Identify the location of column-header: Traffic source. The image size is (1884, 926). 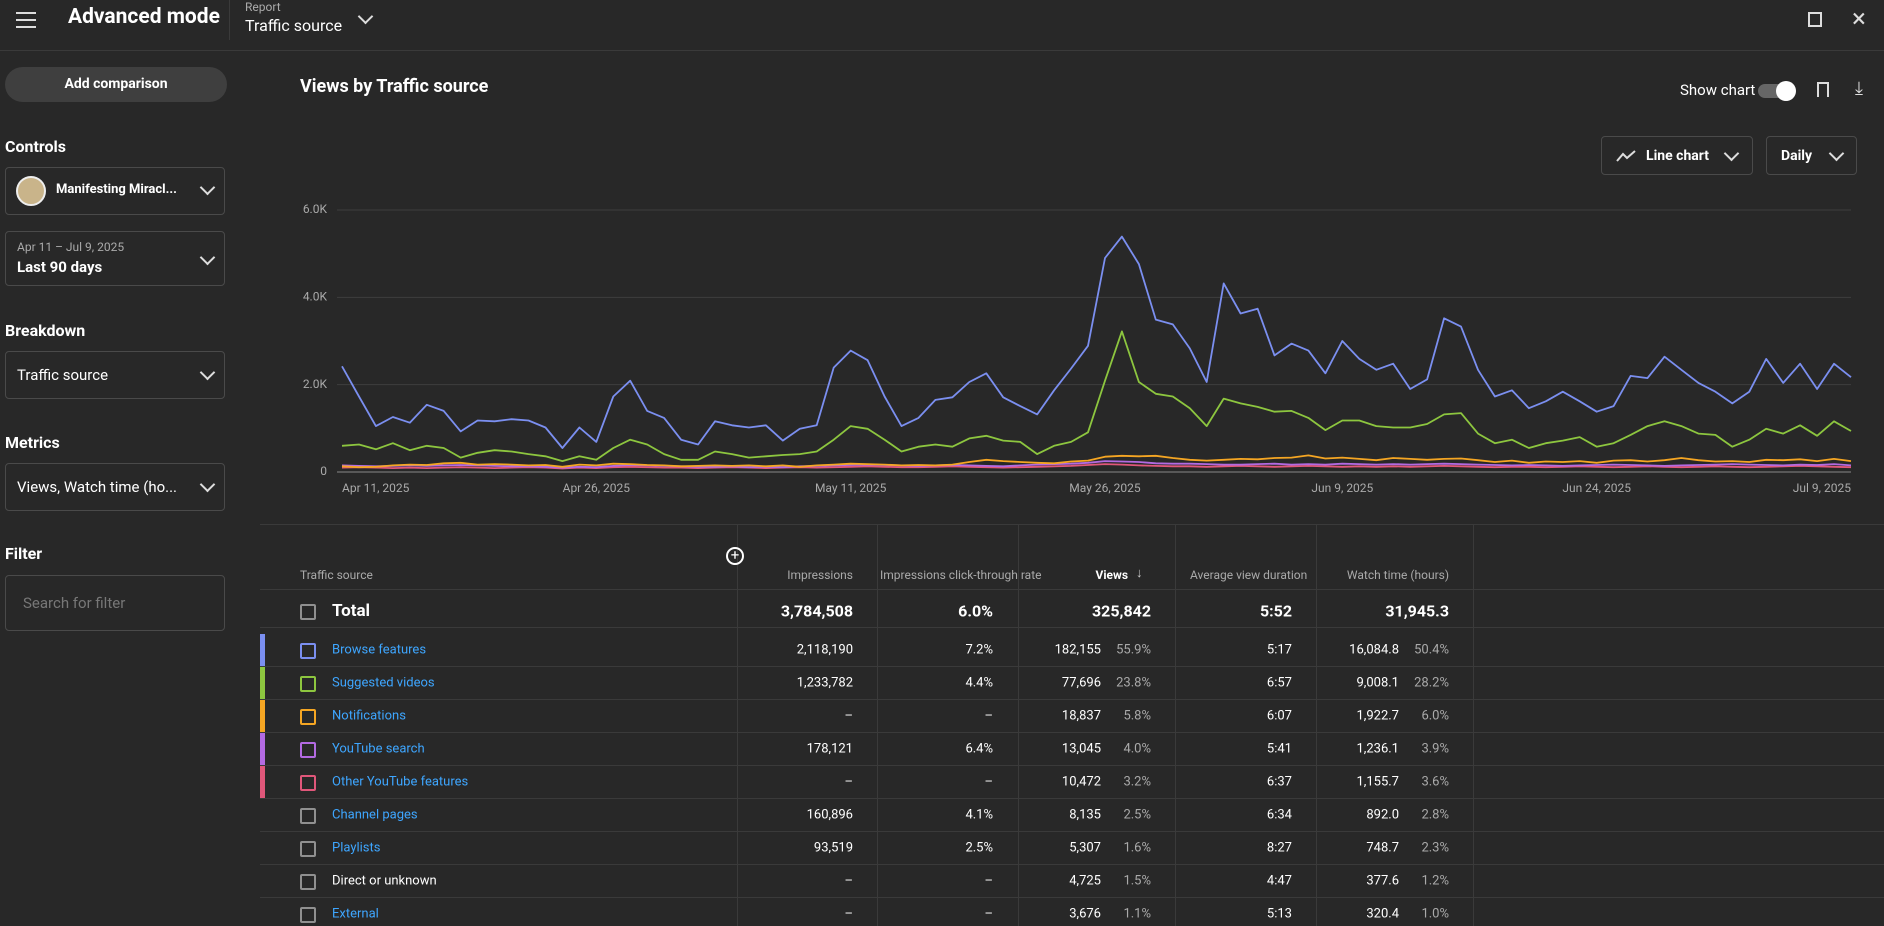
(336, 575).